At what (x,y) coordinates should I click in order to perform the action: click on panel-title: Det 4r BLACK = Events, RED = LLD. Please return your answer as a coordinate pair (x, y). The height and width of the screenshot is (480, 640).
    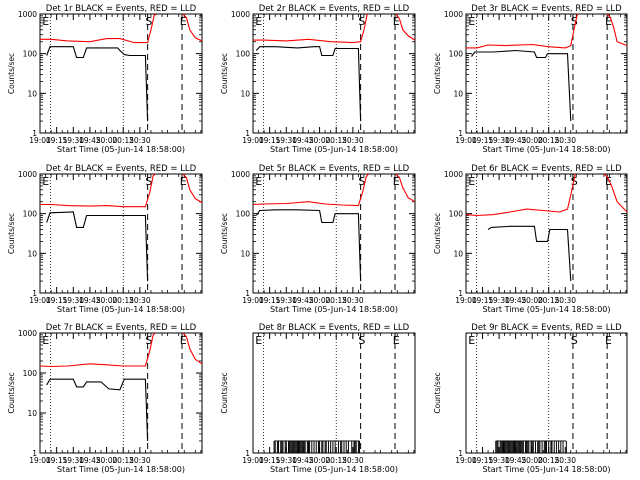
    Looking at the image, I should click on (121, 169).